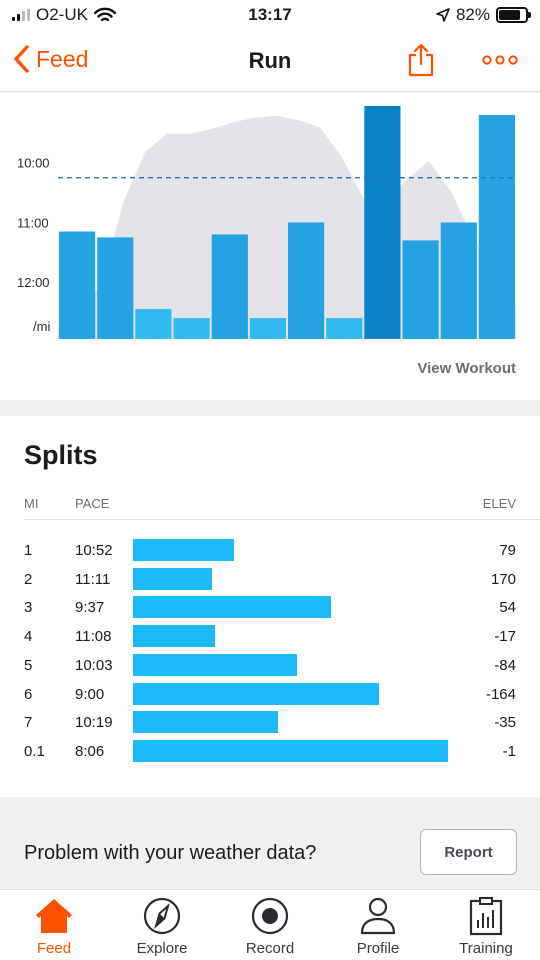  I want to click on tab-label: Profile, so click(378, 948).